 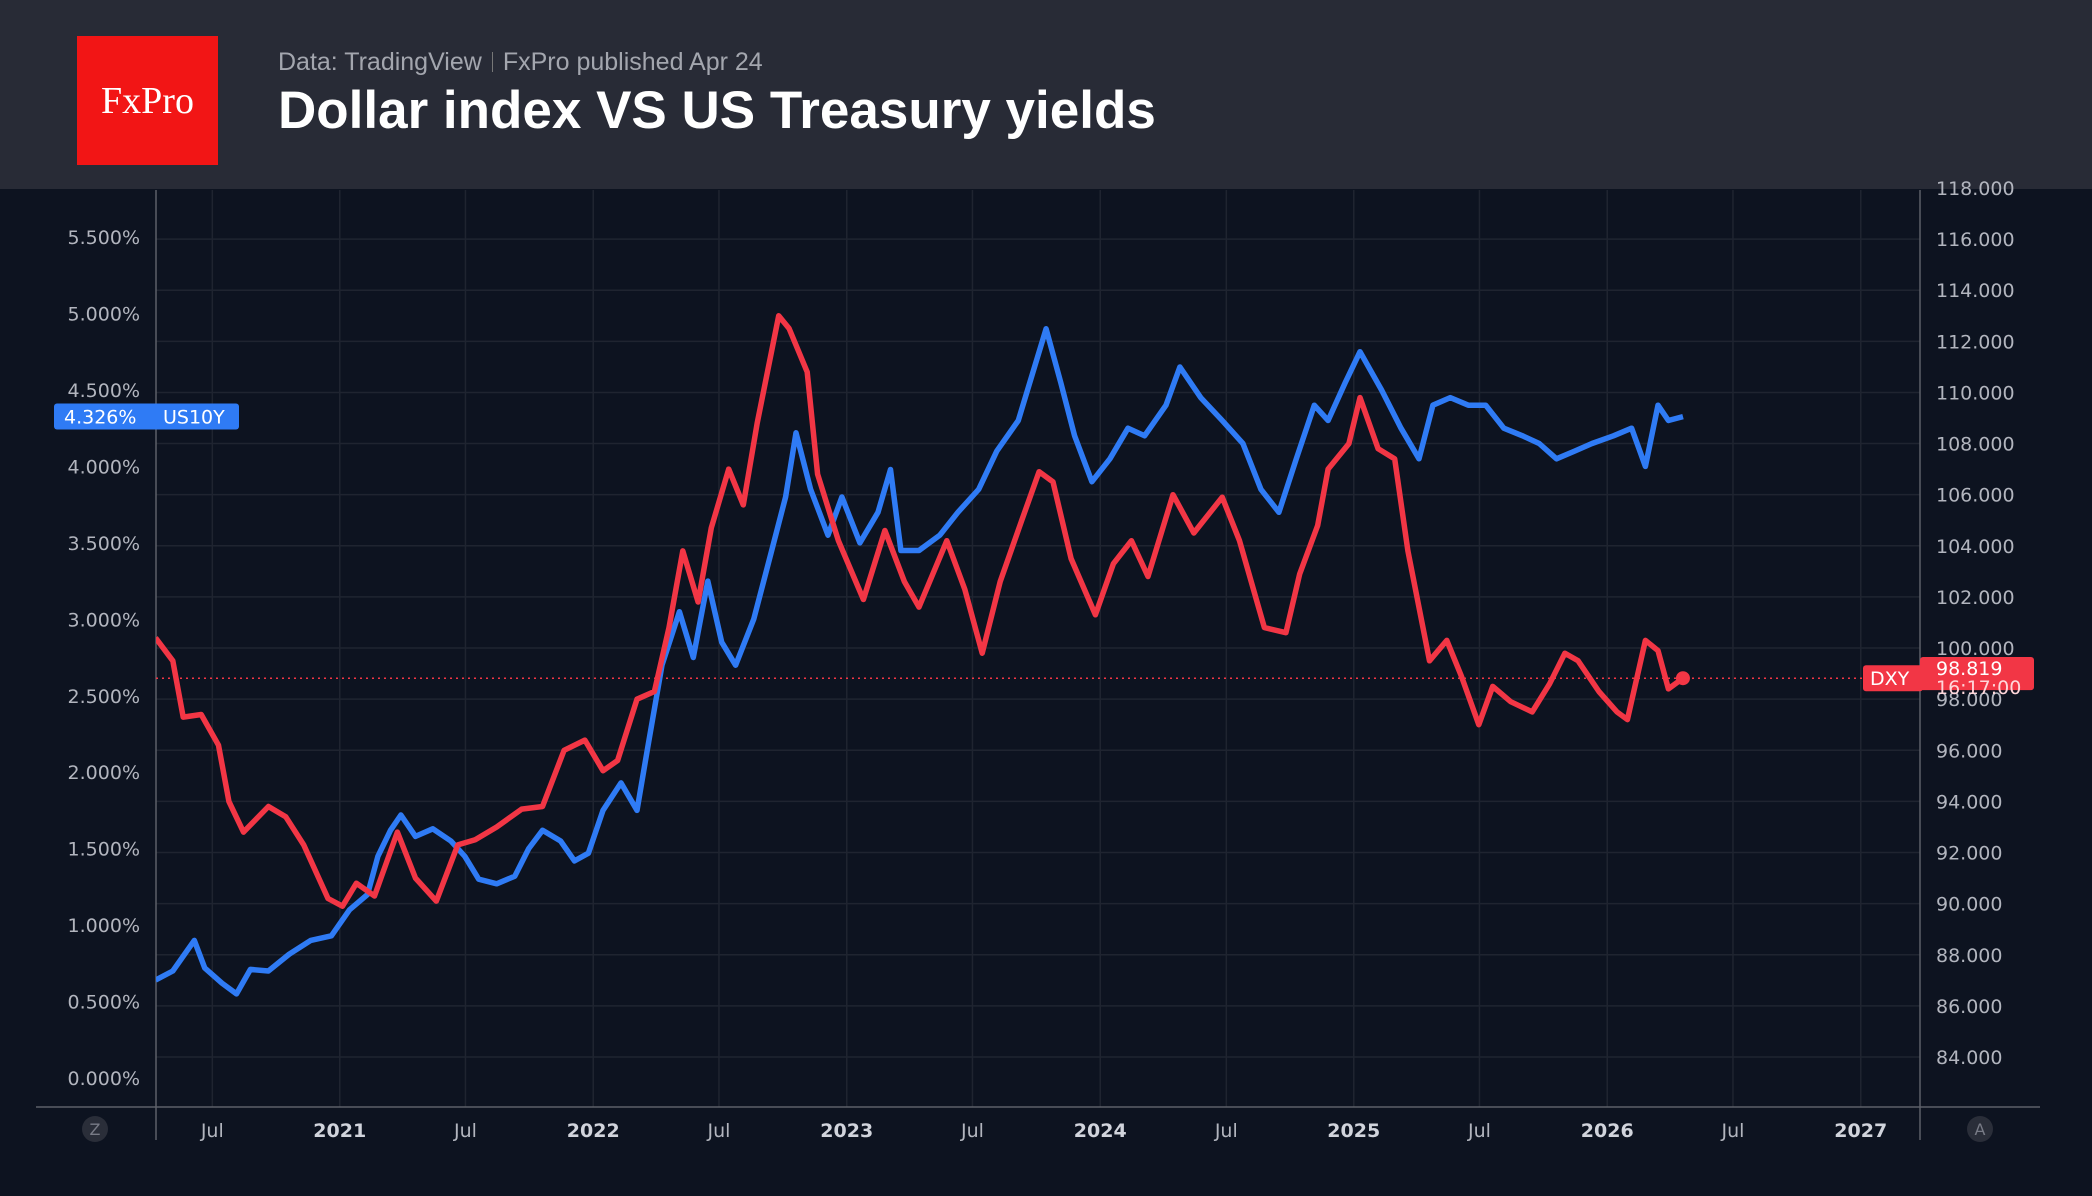 I want to click on left-axis-tick-label: 5.500%, so click(x=104, y=238).